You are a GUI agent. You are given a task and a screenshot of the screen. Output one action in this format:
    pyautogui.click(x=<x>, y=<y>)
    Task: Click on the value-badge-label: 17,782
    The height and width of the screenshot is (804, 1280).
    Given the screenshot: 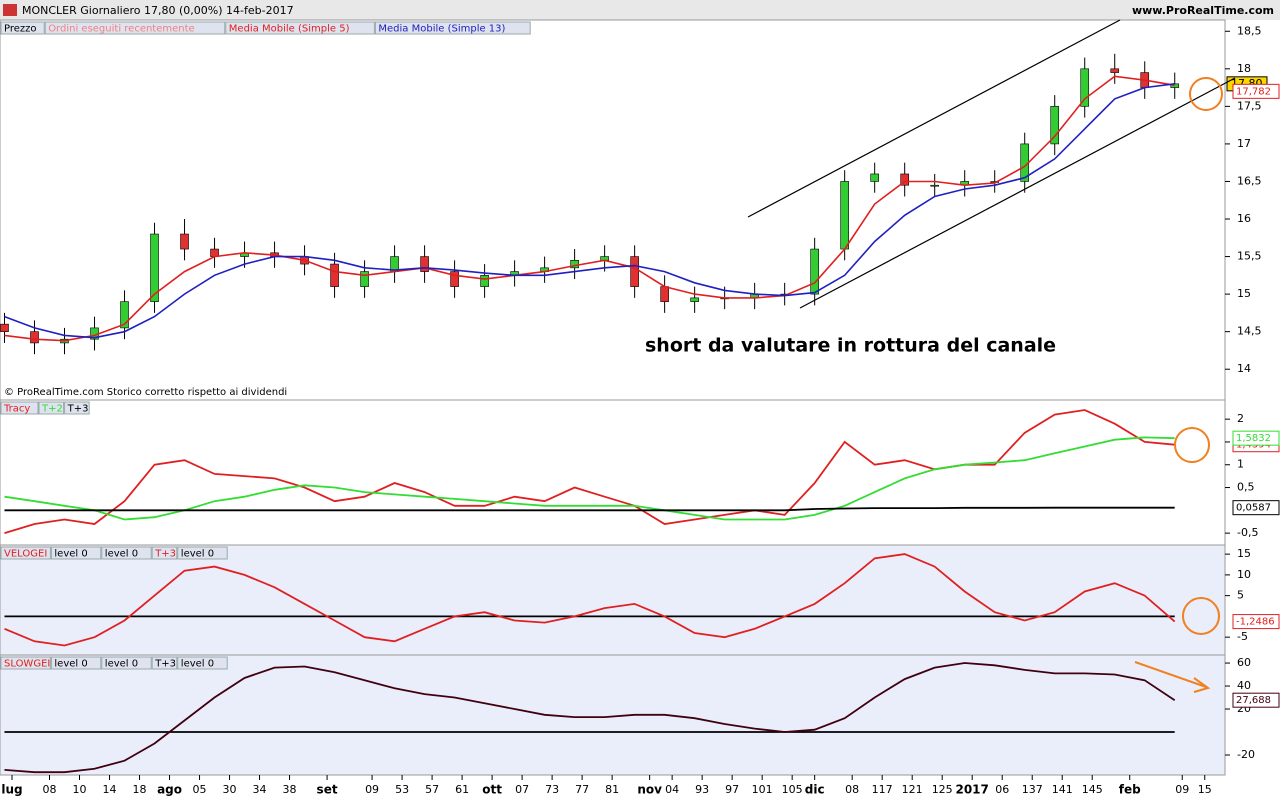 What is the action you would take?
    pyautogui.click(x=1253, y=91)
    